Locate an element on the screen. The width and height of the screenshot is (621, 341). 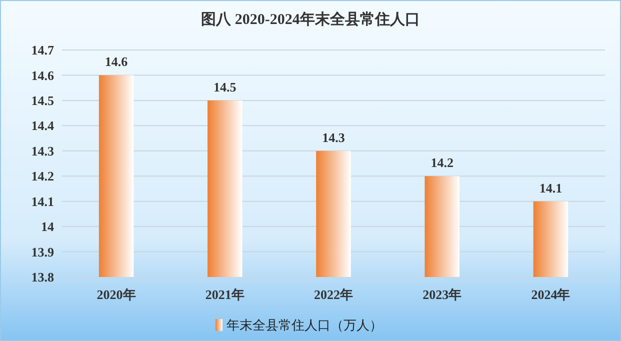
y-tick-label: 14 is located at coordinates (47, 226).